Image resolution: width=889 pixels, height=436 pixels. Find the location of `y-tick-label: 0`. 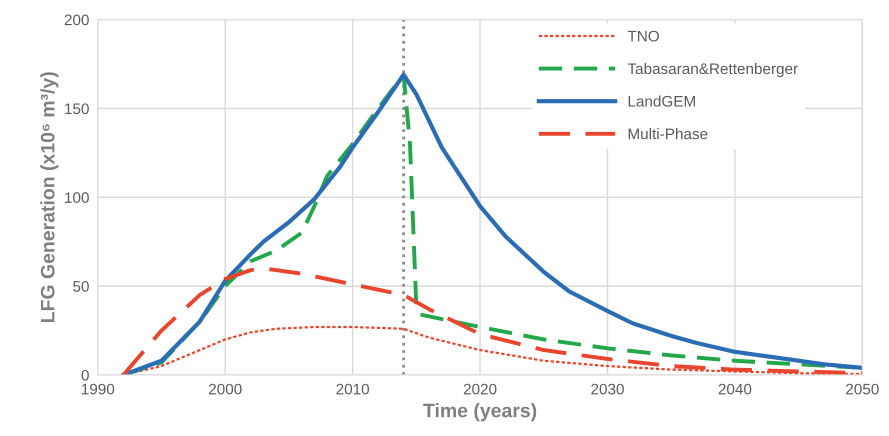

y-tick-label: 0 is located at coordinates (85, 375).